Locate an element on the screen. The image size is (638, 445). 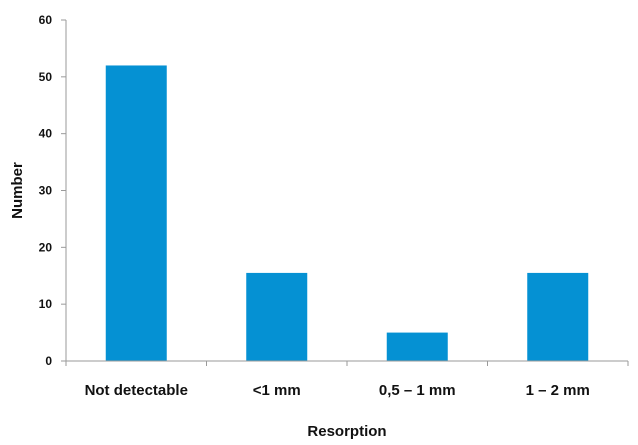
y-tick-label: 0 is located at coordinates (48, 361).